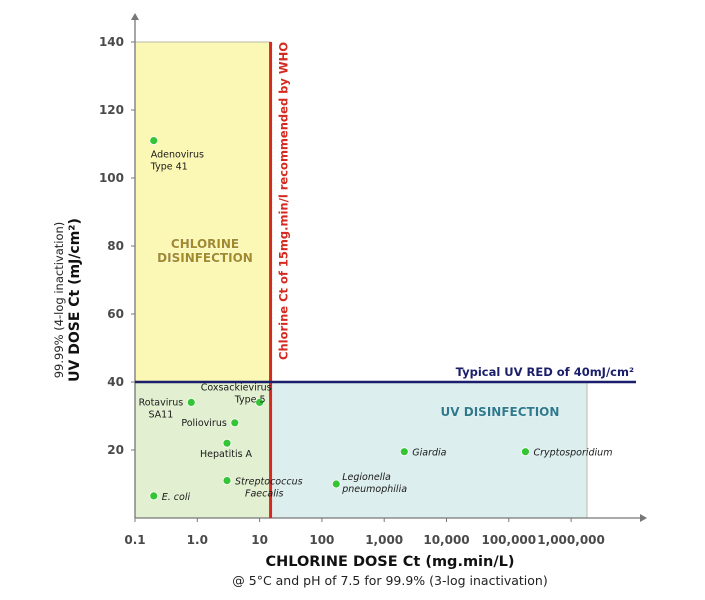 The image size is (705, 600). What do you see at coordinates (429, 453) in the screenshot?
I see `point-label-giardia: Giardia` at bounding box center [429, 453].